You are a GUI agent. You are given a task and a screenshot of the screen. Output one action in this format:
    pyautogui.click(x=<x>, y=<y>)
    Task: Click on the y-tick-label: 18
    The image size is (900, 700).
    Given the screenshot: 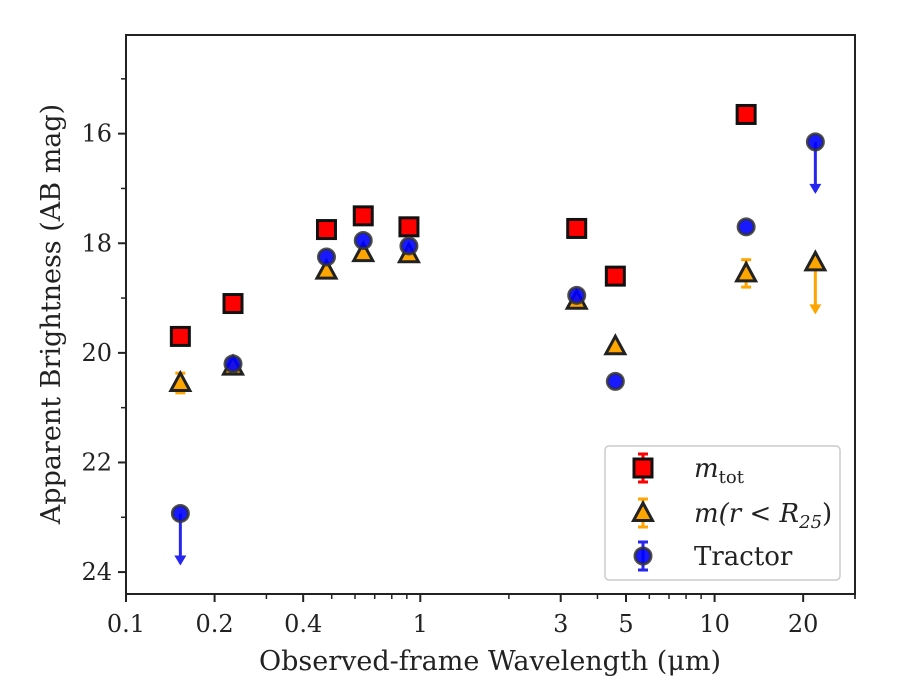 What is the action you would take?
    pyautogui.click(x=96, y=243)
    